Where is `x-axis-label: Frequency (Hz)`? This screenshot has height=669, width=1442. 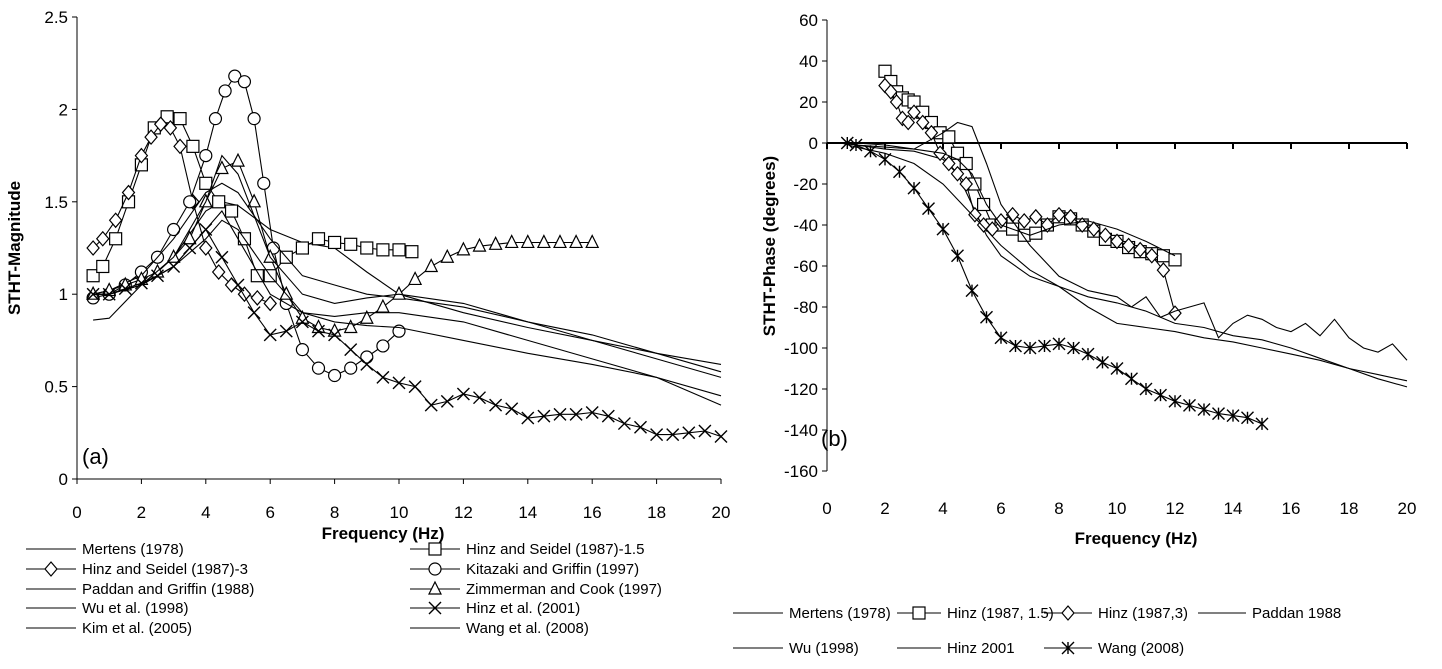 x-axis-label: Frequency (Hz) is located at coordinates (383, 533).